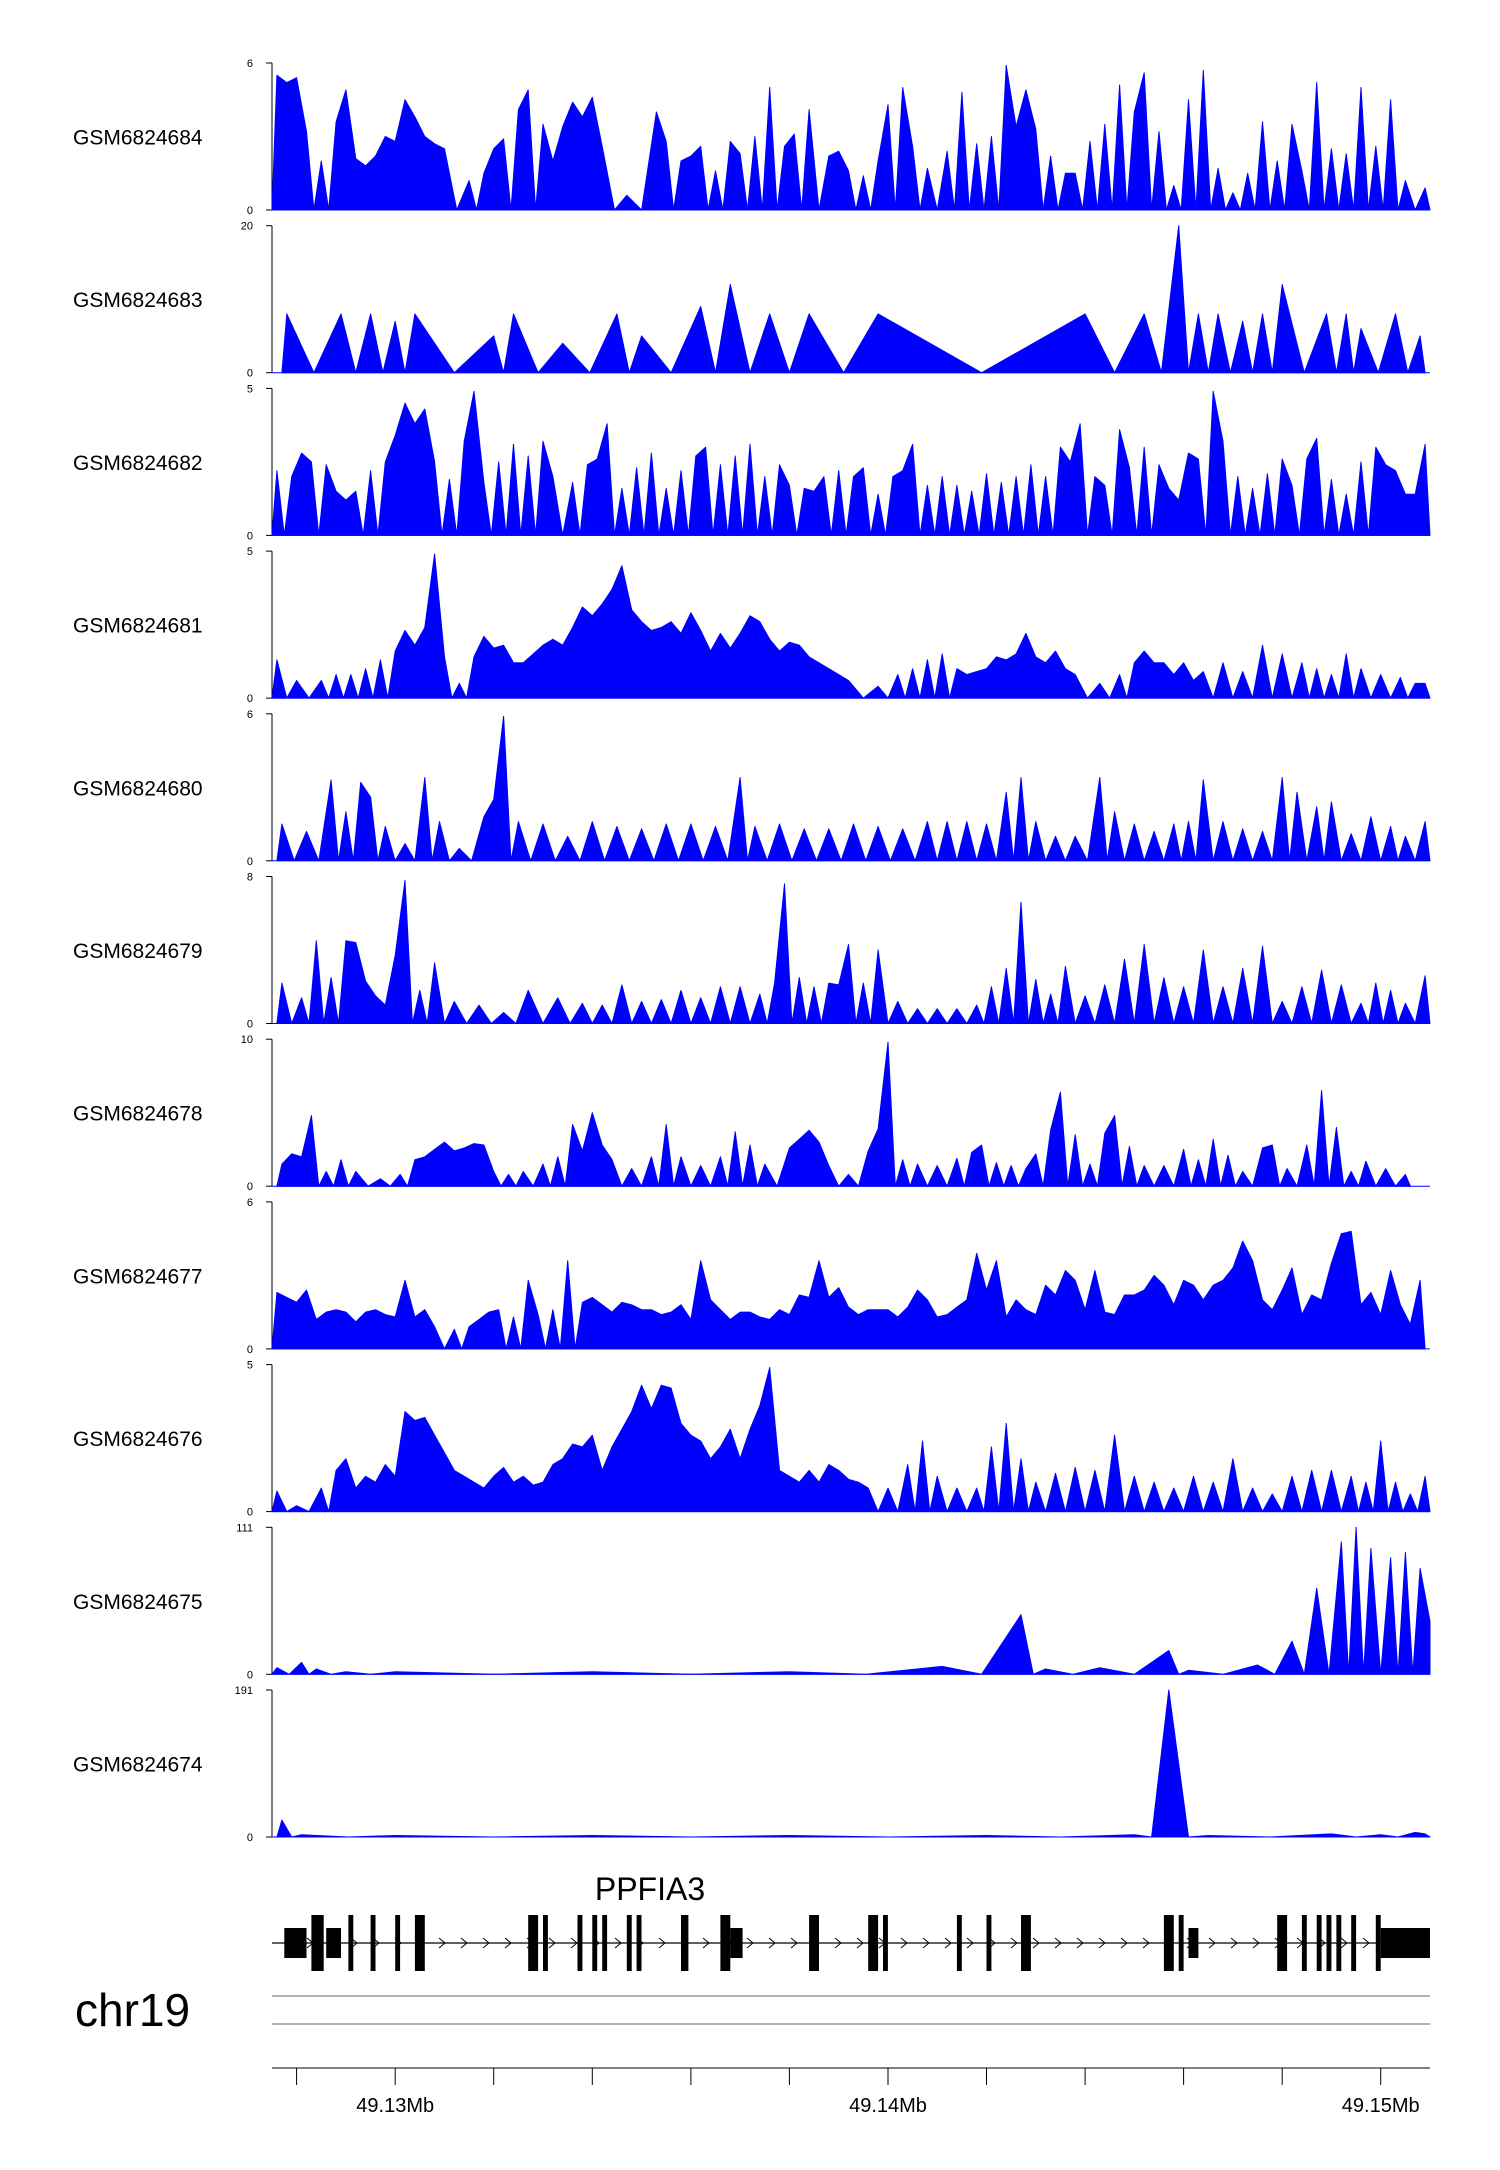 The height and width of the screenshot is (2170, 1500). Describe the element at coordinates (1381, 2106) in the screenshot. I see `x-axis-tick-label: 49.15Mb` at that location.